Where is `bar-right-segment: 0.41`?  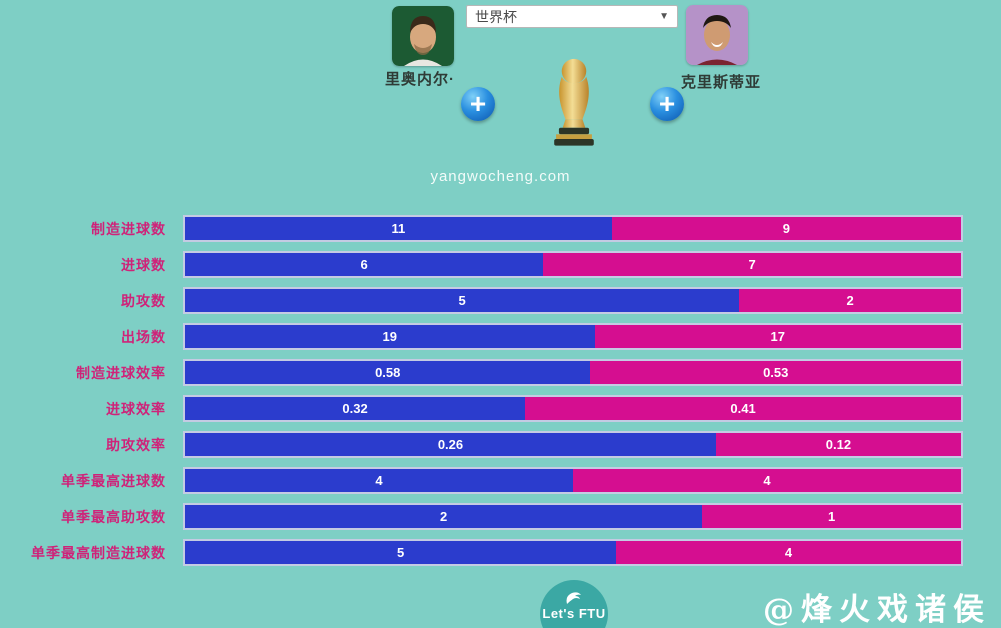
bar-right-segment: 0.41 is located at coordinates (743, 408).